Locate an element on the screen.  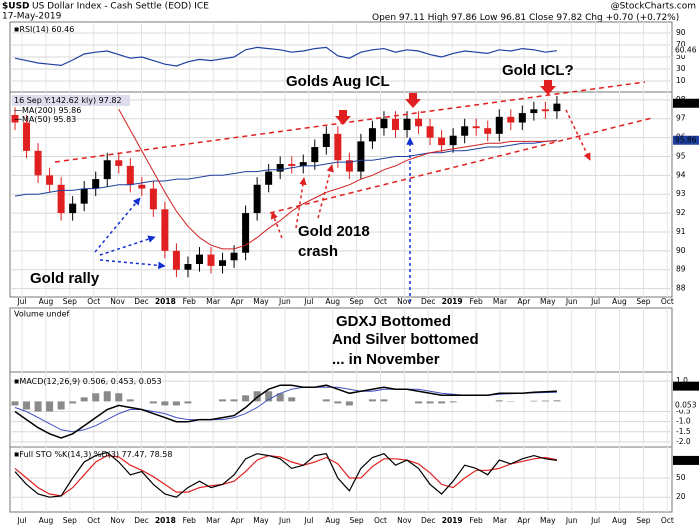
y-tick-label: -2.0 is located at coordinates (683, 441).